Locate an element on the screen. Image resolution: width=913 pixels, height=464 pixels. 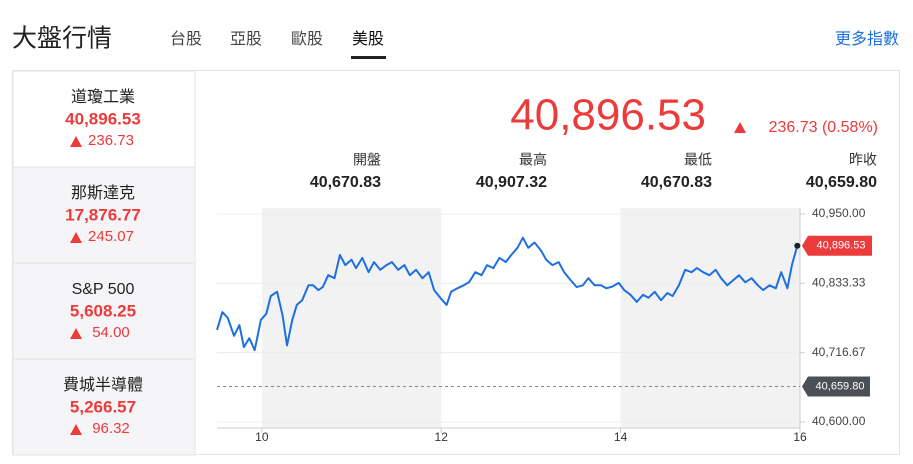
tab: 台股 is located at coordinates (186, 39).